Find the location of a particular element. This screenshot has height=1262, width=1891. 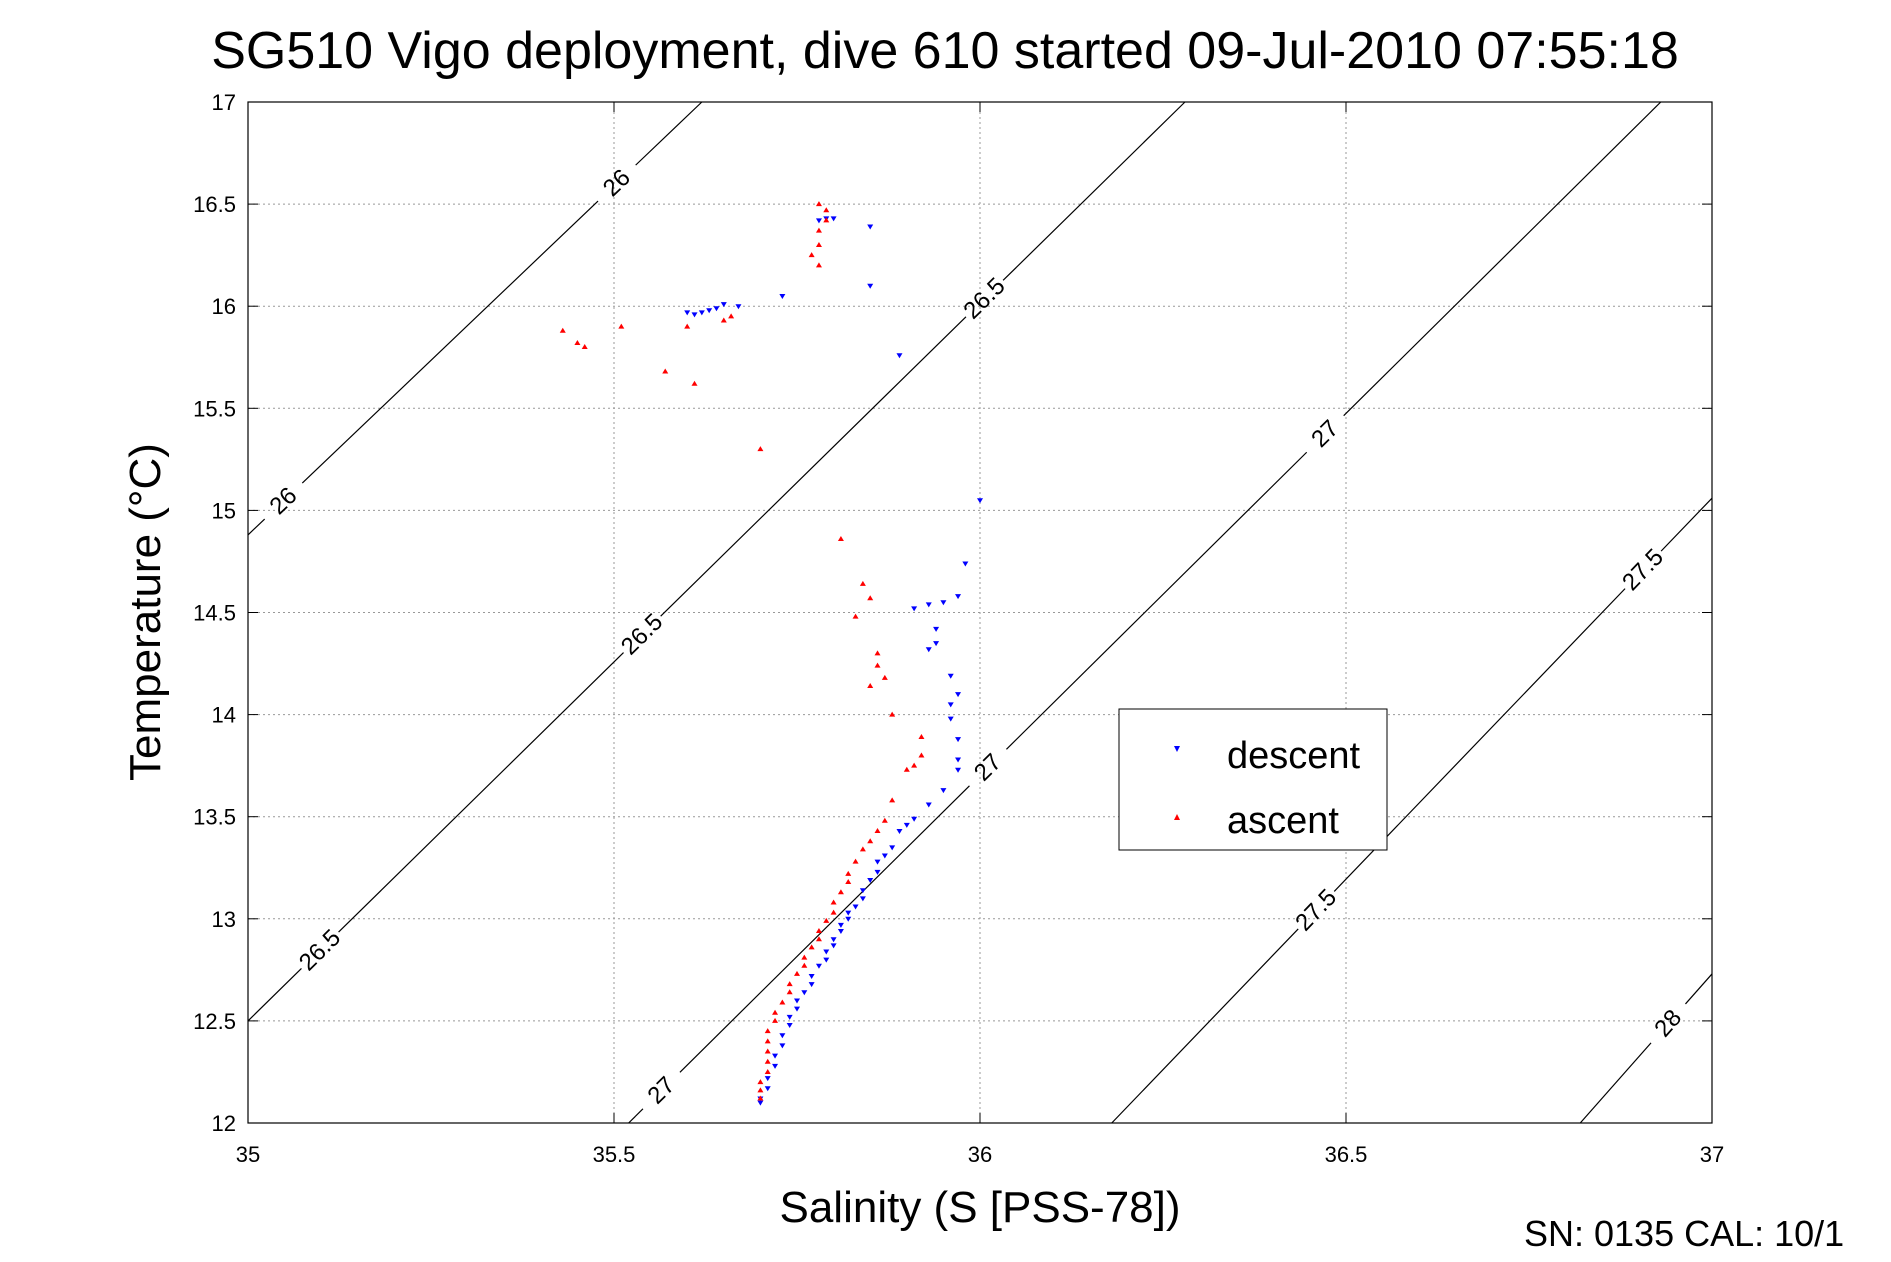

y-tick-label: 13 is located at coordinates (224, 919).